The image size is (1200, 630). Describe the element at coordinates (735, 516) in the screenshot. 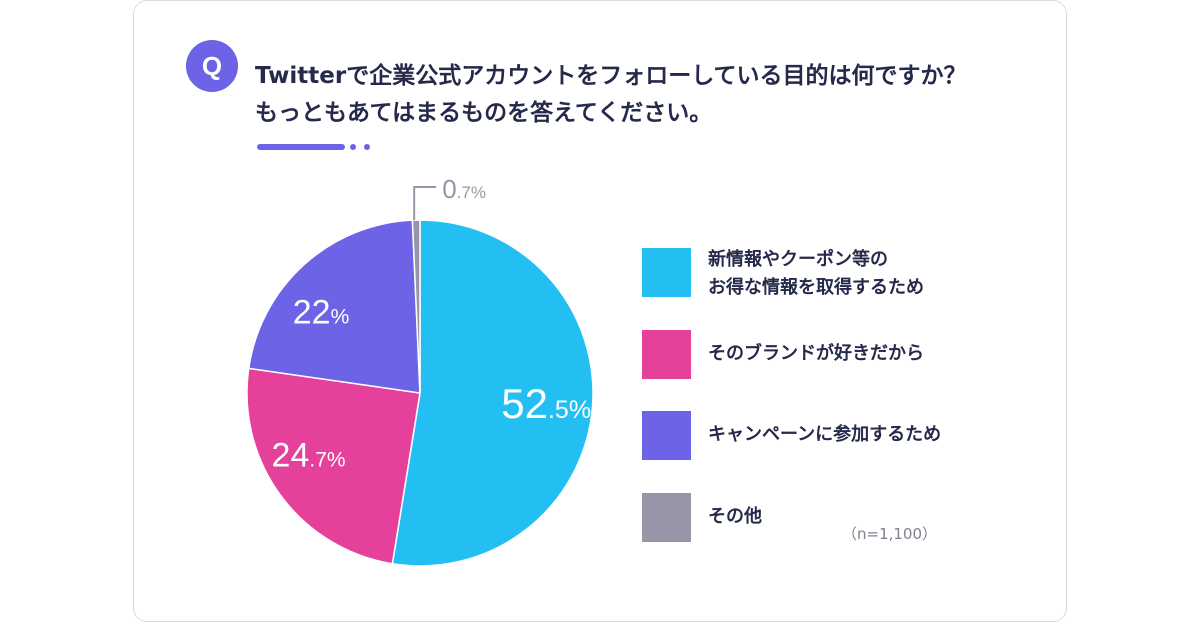

I see `legend-label: その他` at that location.